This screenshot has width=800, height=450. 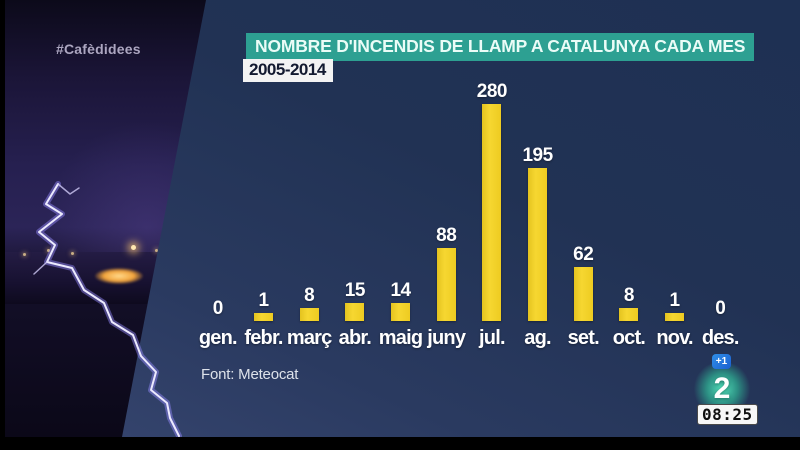 What do you see at coordinates (98, 49) in the screenshot?
I see `hashtag-label: #Cafèdidees` at bounding box center [98, 49].